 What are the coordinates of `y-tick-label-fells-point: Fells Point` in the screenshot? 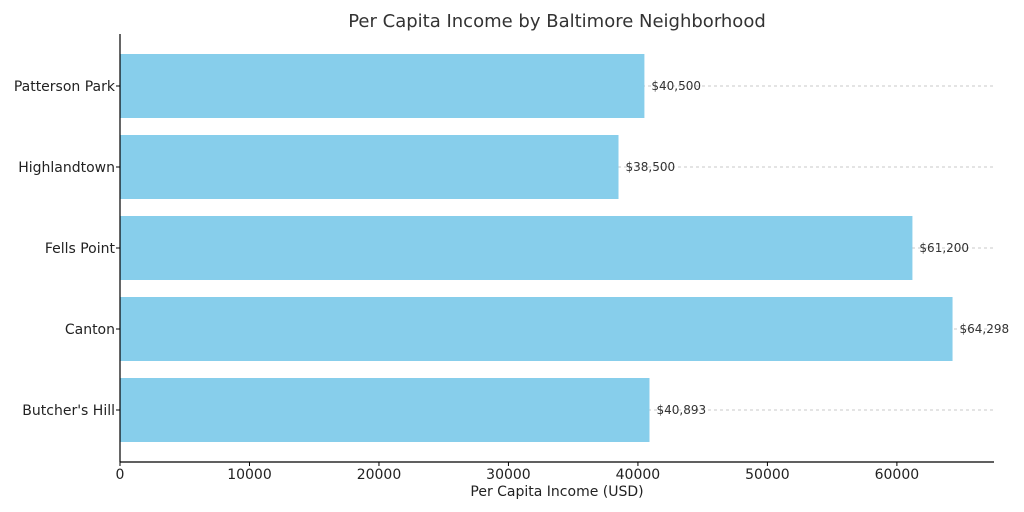 It's located at (80, 249).